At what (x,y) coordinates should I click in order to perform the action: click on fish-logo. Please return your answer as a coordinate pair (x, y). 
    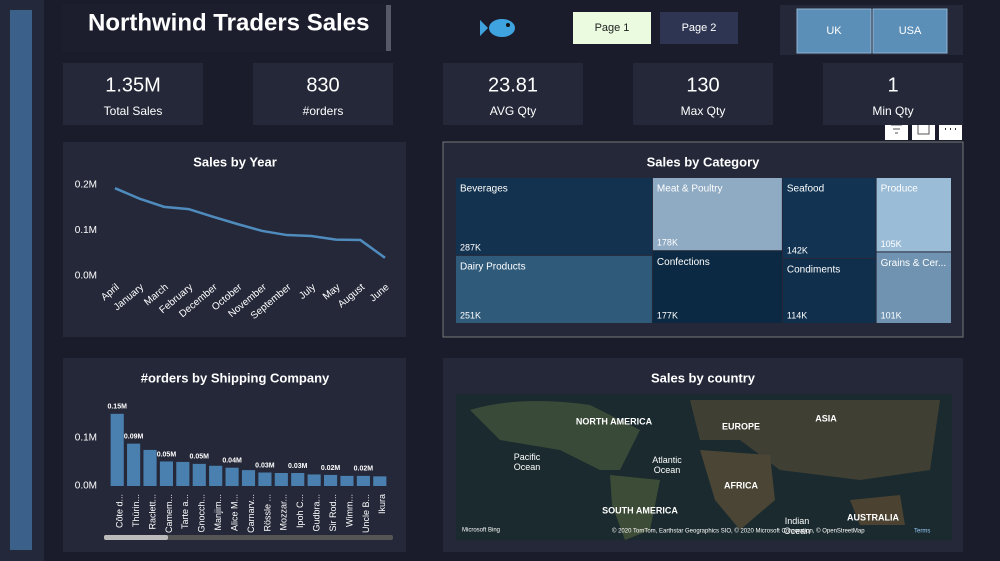
    Looking at the image, I should click on (497, 28).